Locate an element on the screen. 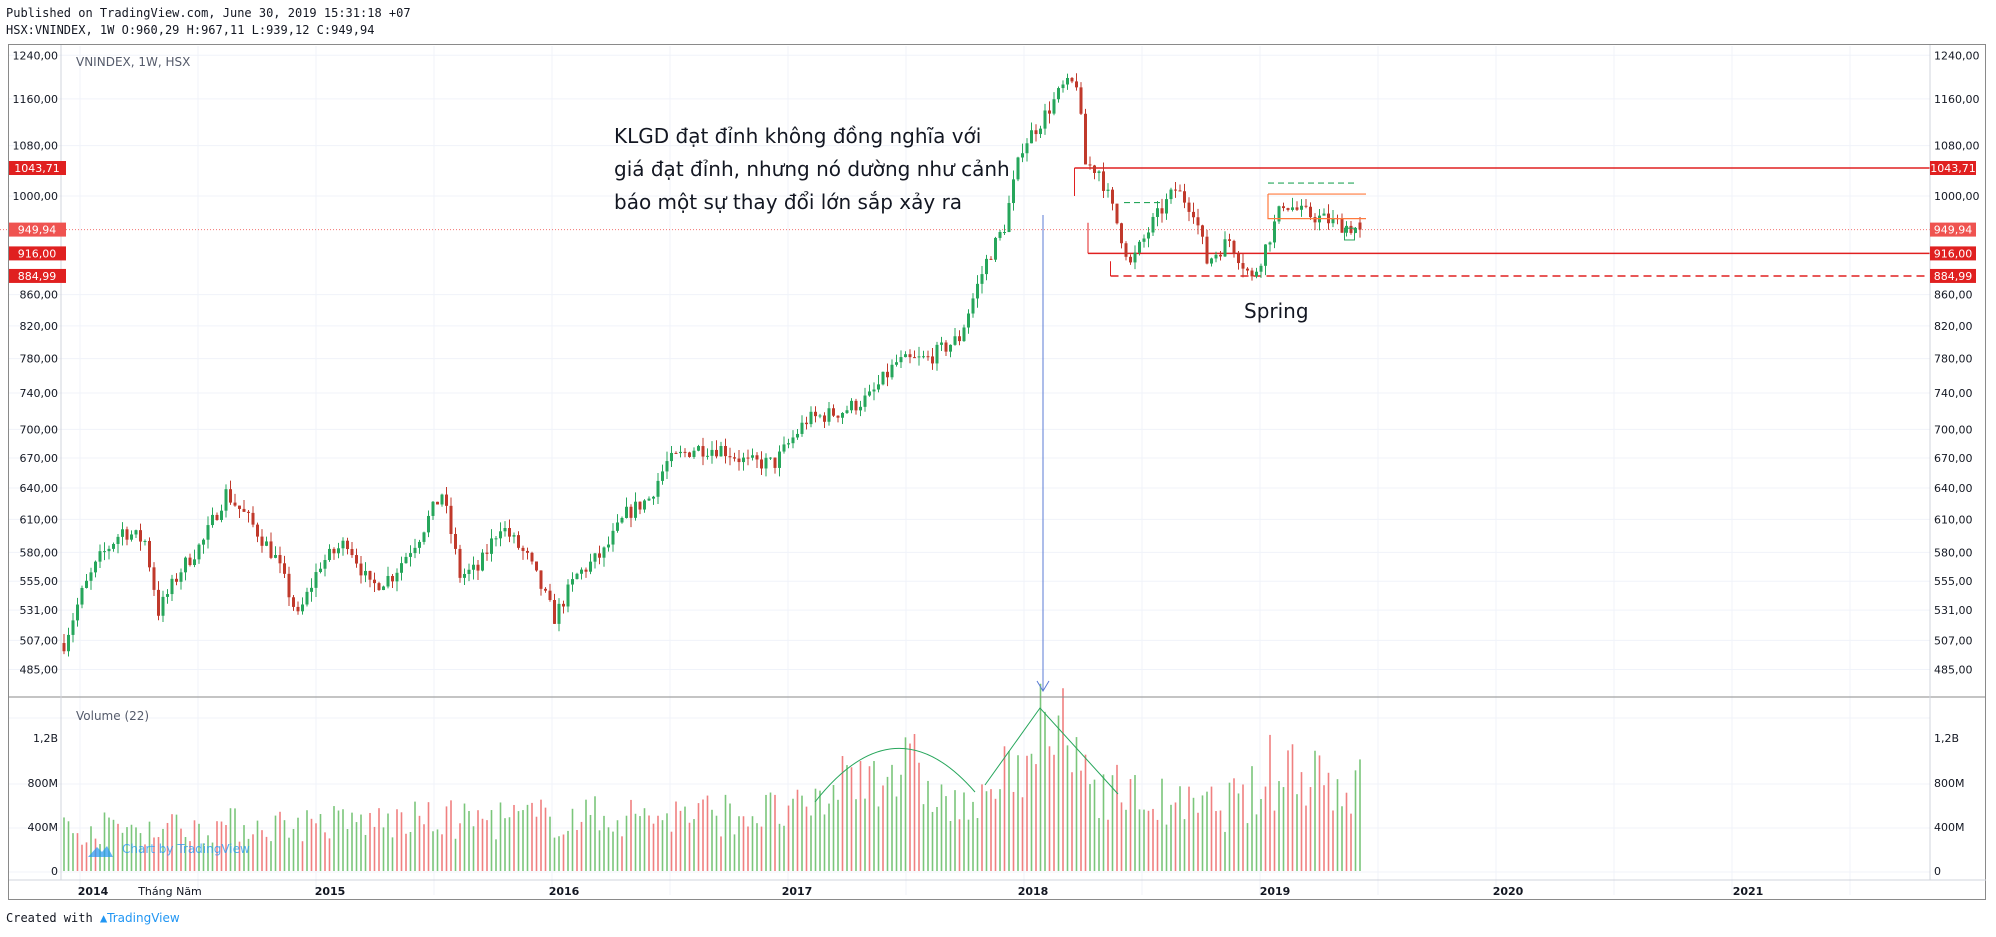 Image resolution: width=1996 pixels, height=937 pixels. volume-hump-curve is located at coordinates (895, 775).